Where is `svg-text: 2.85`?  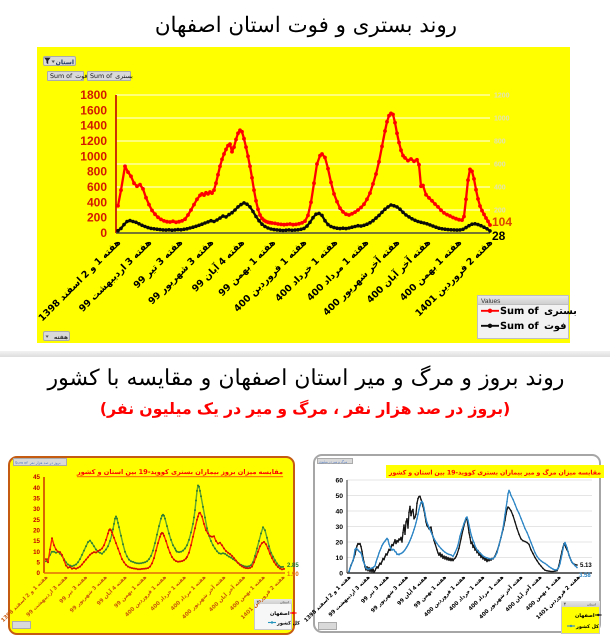 svg-text: 2.85 is located at coordinates (293, 566).